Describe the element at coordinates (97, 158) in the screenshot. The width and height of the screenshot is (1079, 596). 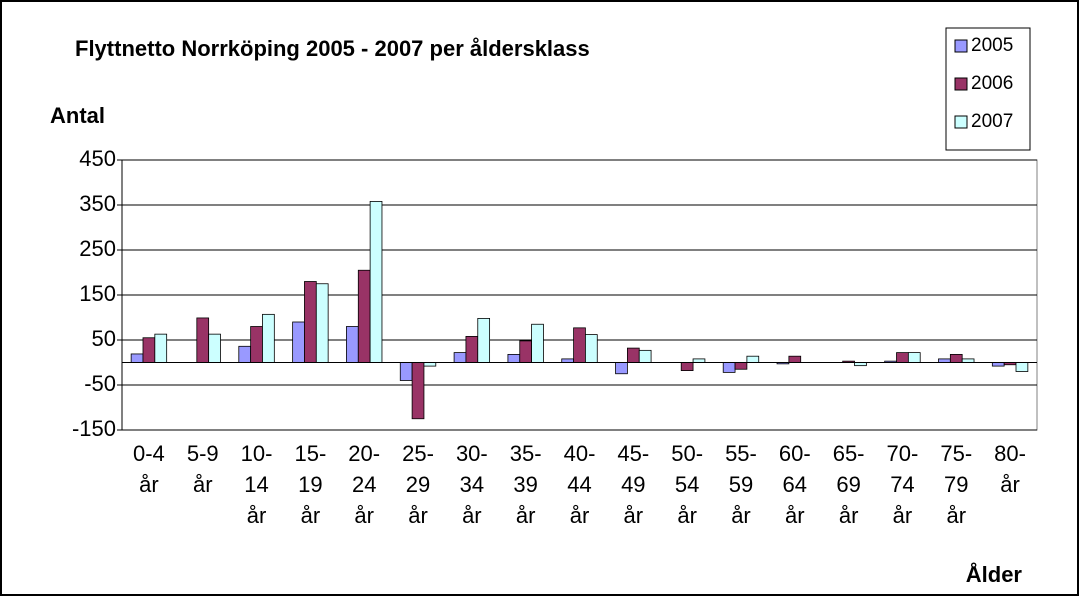
I see `y-tick-label: 450` at that location.